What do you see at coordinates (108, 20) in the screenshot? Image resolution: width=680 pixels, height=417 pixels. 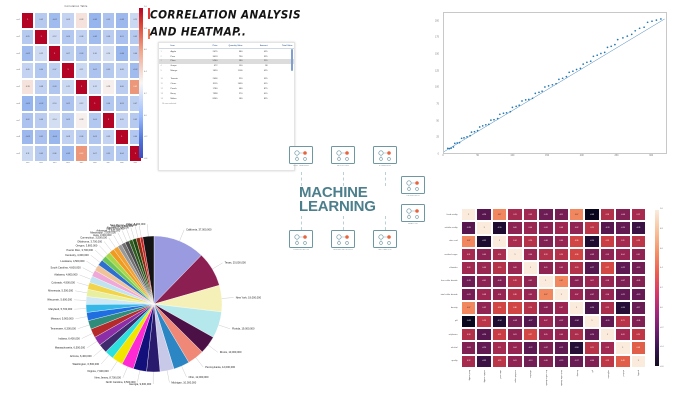 I see `correlation-cell: 0.02` at bounding box center [108, 20].